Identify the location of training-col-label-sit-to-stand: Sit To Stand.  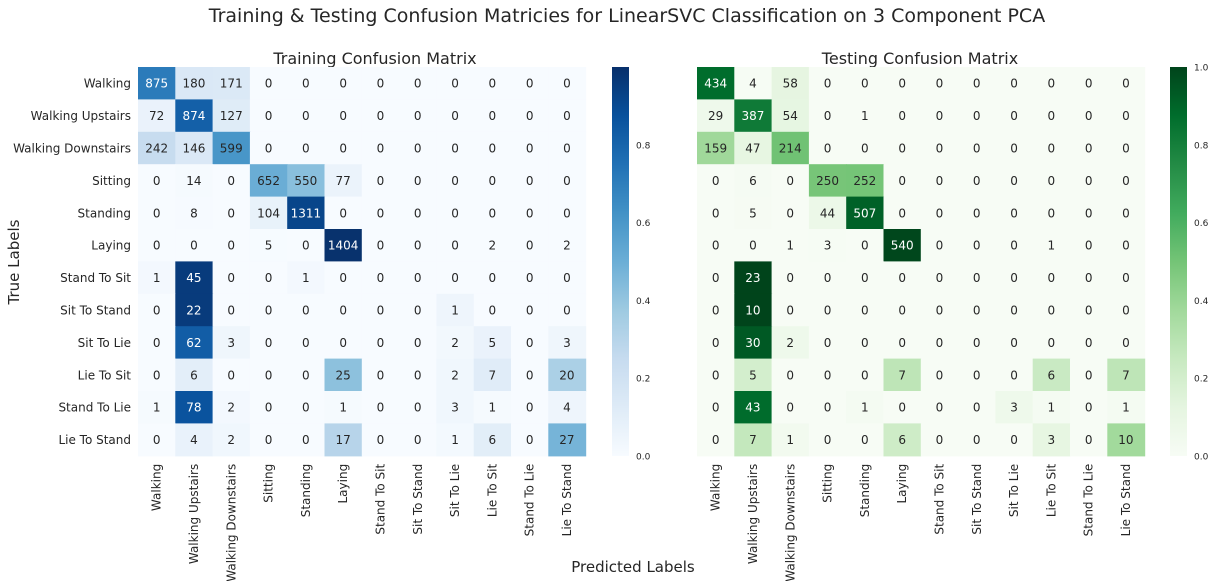
(418, 499).